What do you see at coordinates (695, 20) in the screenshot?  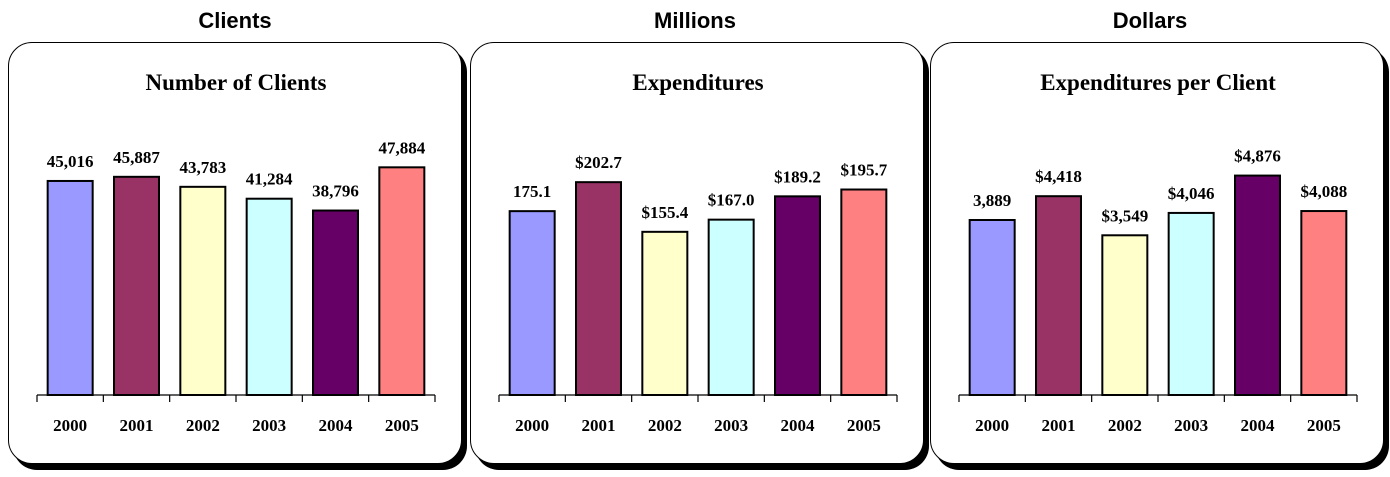 I see `header-millions: Millions` at bounding box center [695, 20].